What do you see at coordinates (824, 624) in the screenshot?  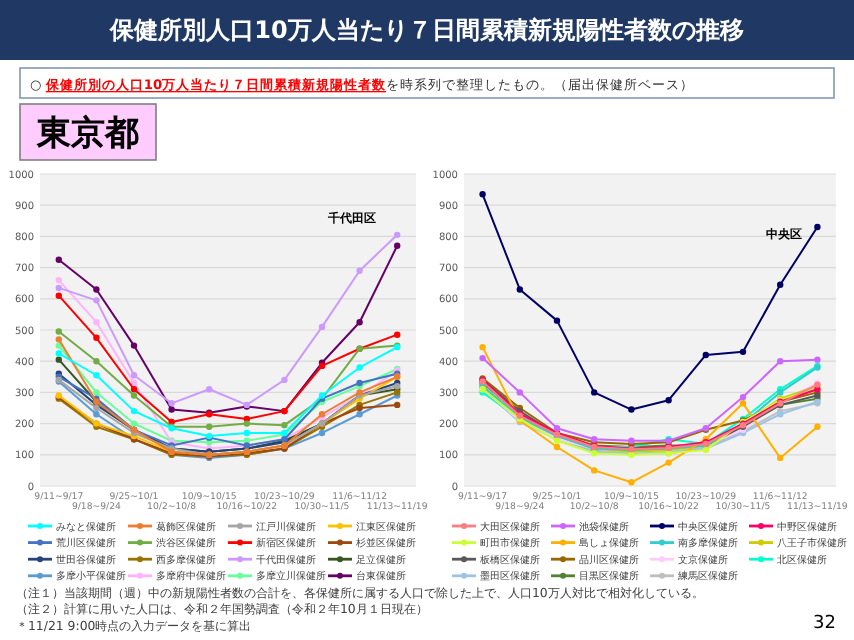 I see `text: 32` at bounding box center [824, 624].